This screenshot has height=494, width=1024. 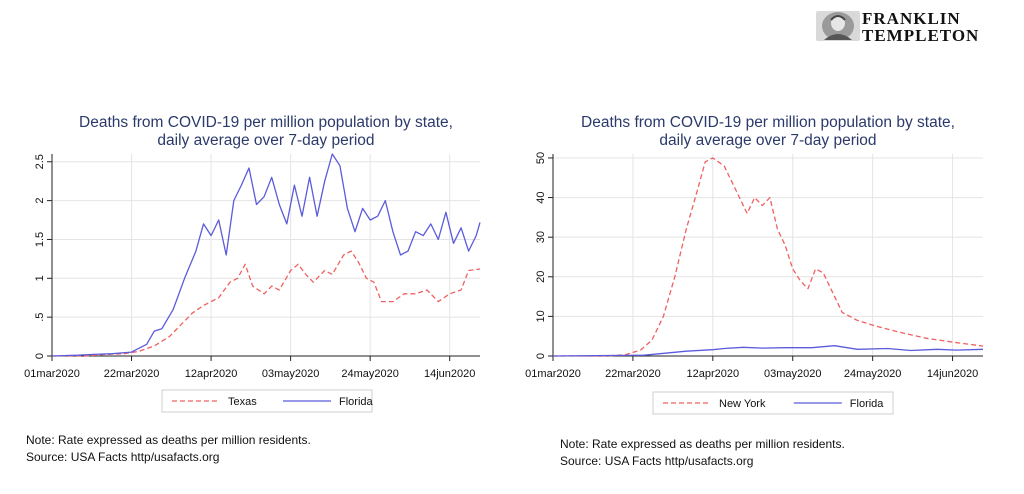 I want to click on left-chart-legend-label: Texas, so click(x=242, y=402).